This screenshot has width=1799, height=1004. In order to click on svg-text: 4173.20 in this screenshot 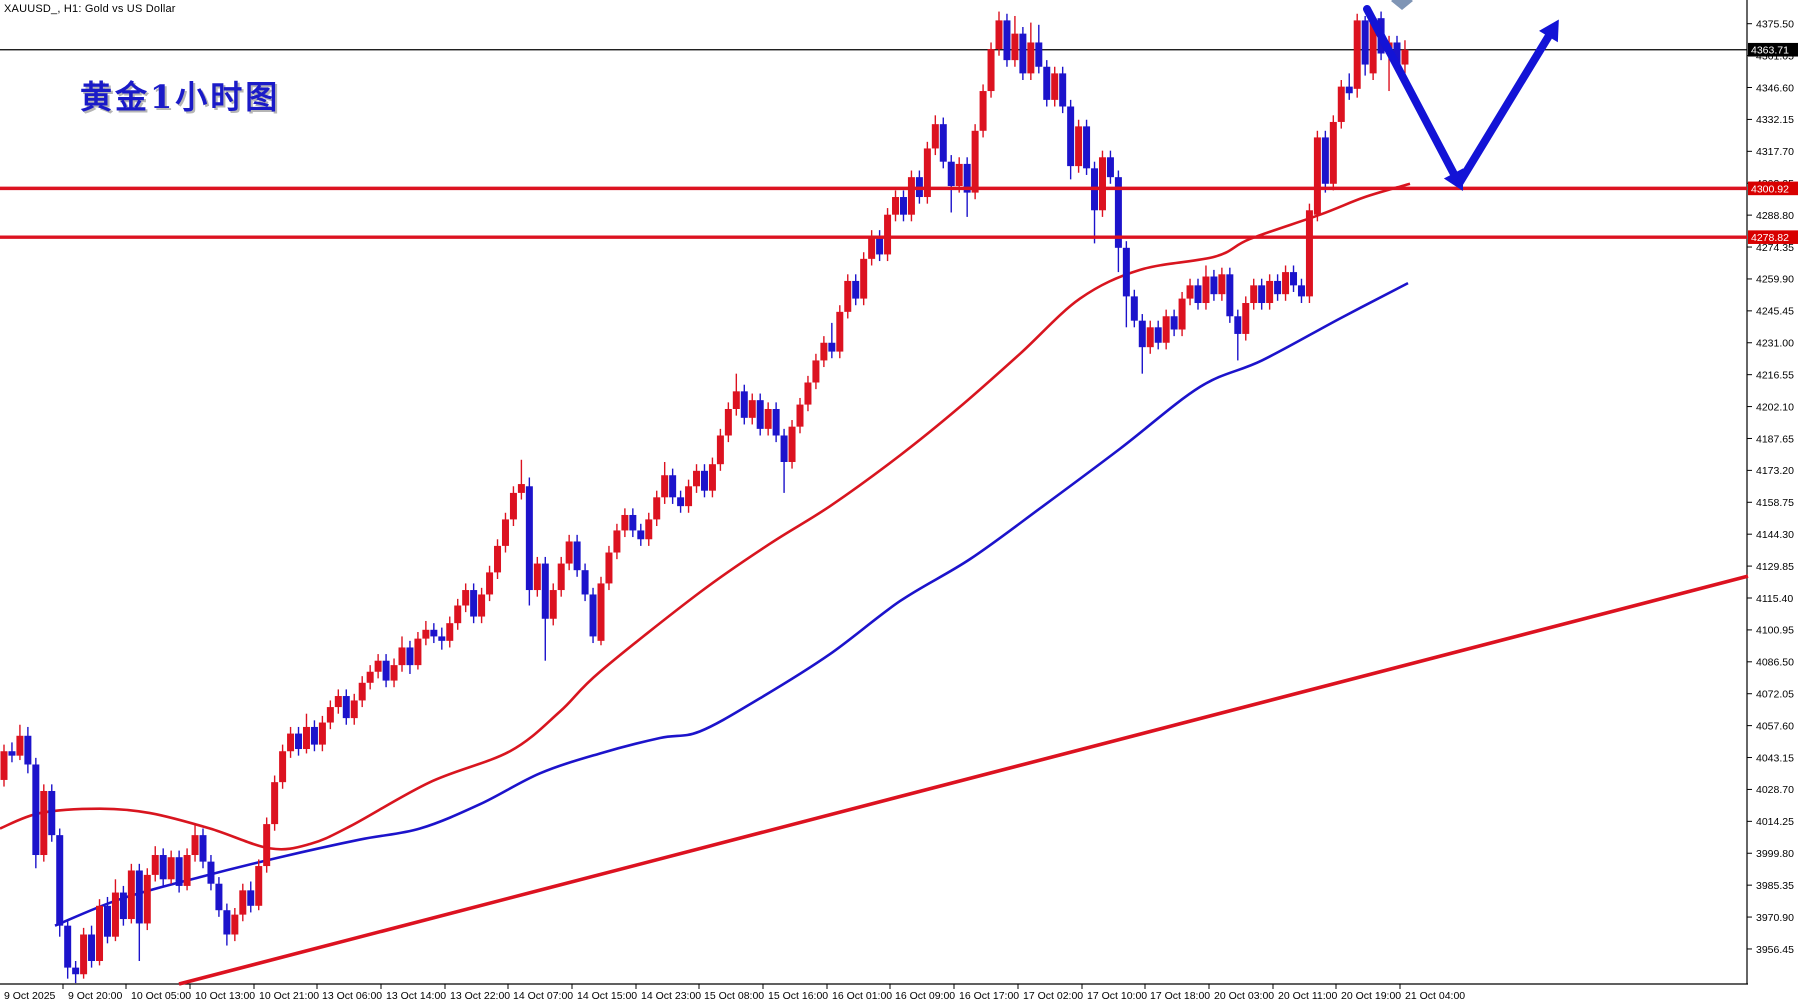, I will do `click(1775, 471)`.